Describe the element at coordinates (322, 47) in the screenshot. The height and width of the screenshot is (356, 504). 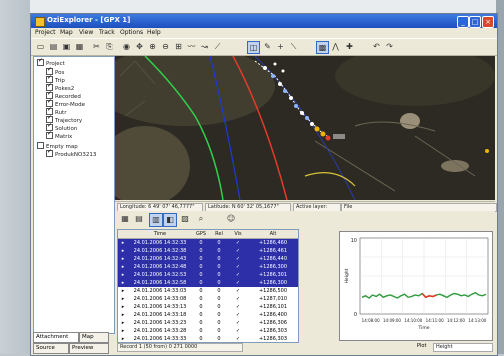
I see `layers-icon: ▩` at that location.